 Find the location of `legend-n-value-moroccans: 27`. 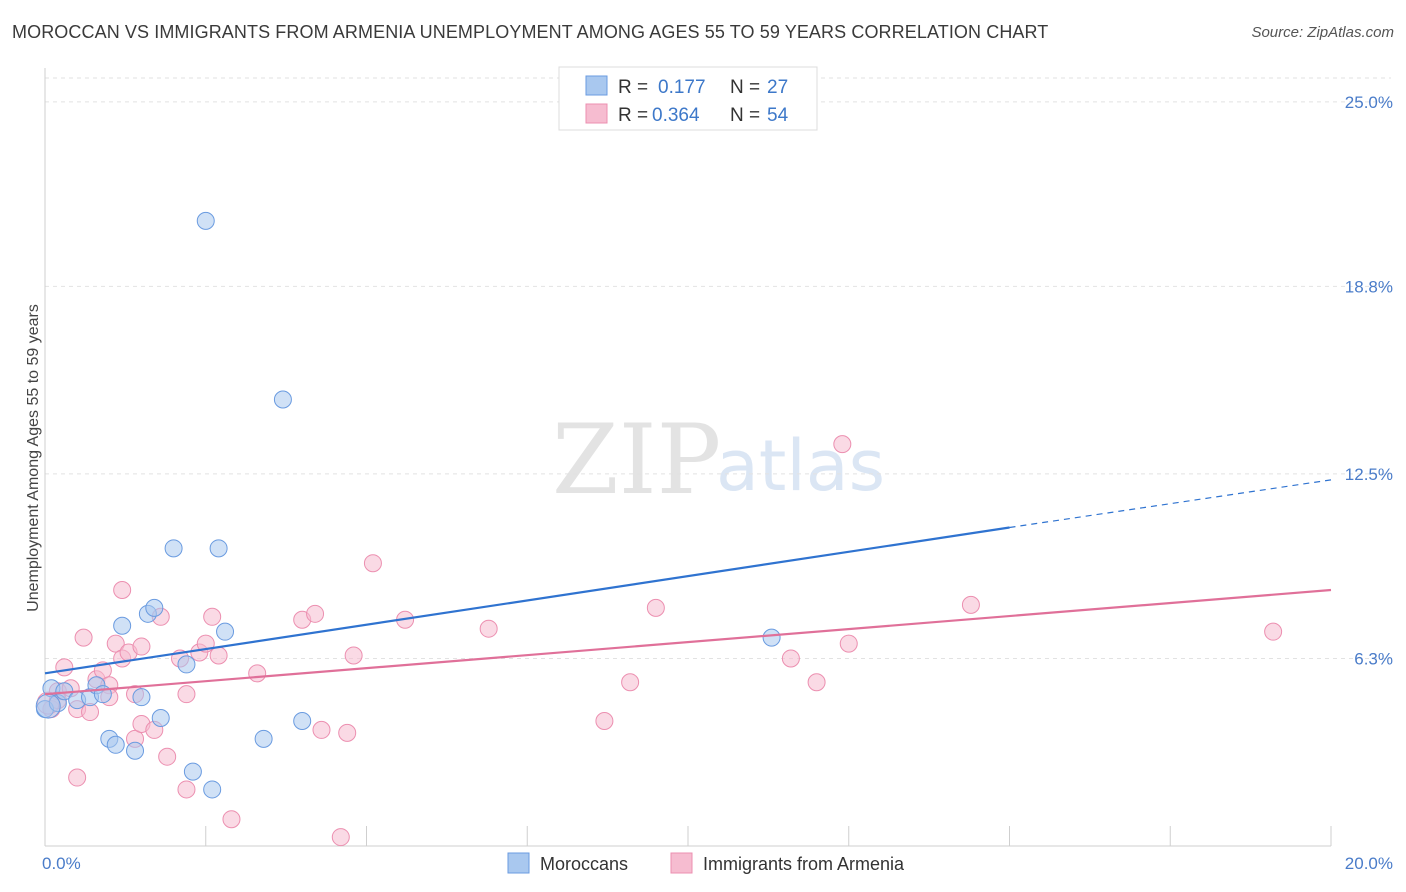

legend-n-value-moroccans: 27 is located at coordinates (777, 87).